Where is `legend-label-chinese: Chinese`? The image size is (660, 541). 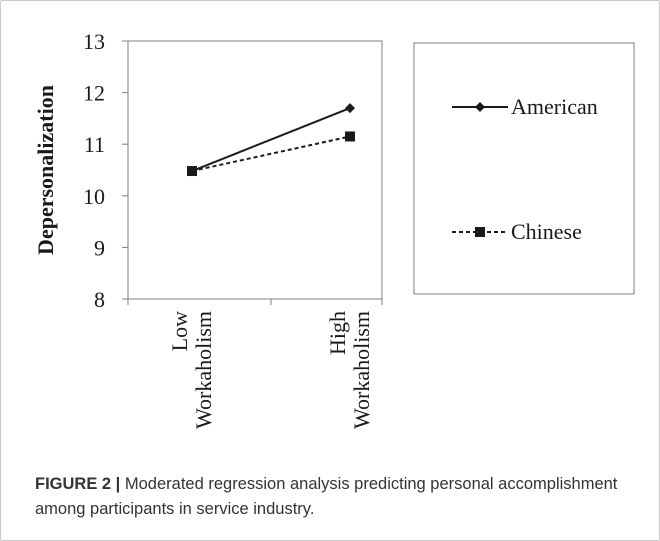
legend-label-chinese: Chinese is located at coordinates (546, 231).